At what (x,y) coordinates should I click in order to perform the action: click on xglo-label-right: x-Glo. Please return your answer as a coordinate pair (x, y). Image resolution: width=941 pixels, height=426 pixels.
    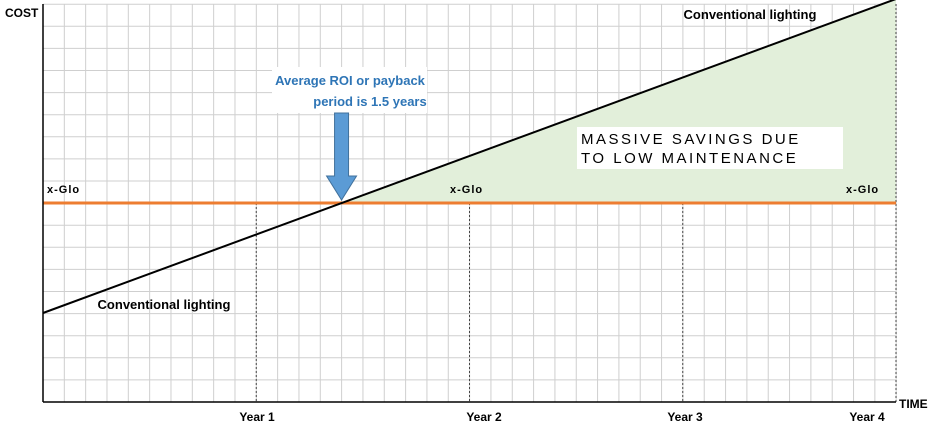
    Looking at the image, I should click on (862, 190).